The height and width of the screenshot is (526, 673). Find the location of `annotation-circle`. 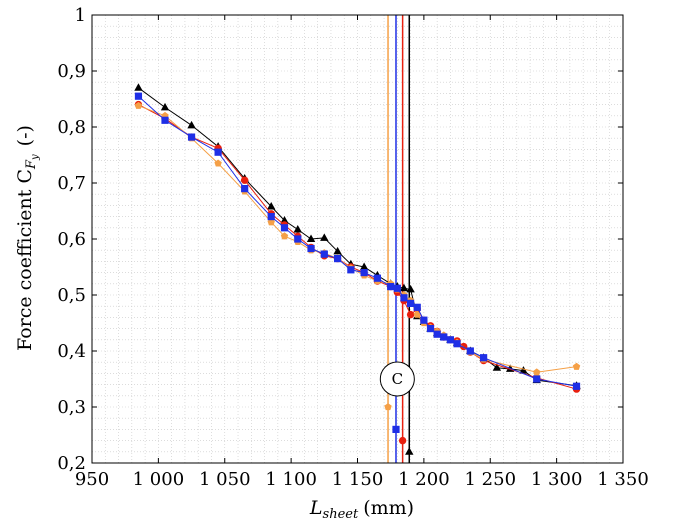

annotation-circle is located at coordinates (397, 379).